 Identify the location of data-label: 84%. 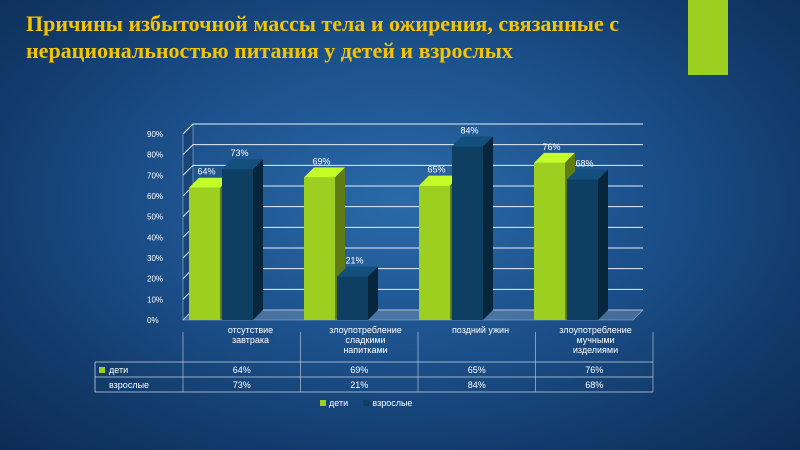
(469, 130).